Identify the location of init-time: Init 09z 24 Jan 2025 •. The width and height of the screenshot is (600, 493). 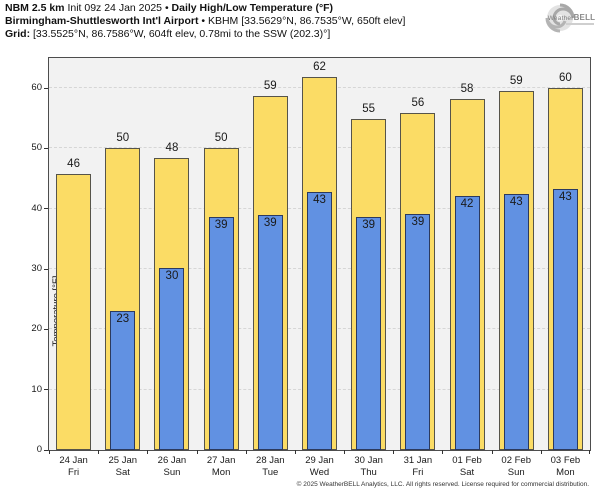
(118, 8).